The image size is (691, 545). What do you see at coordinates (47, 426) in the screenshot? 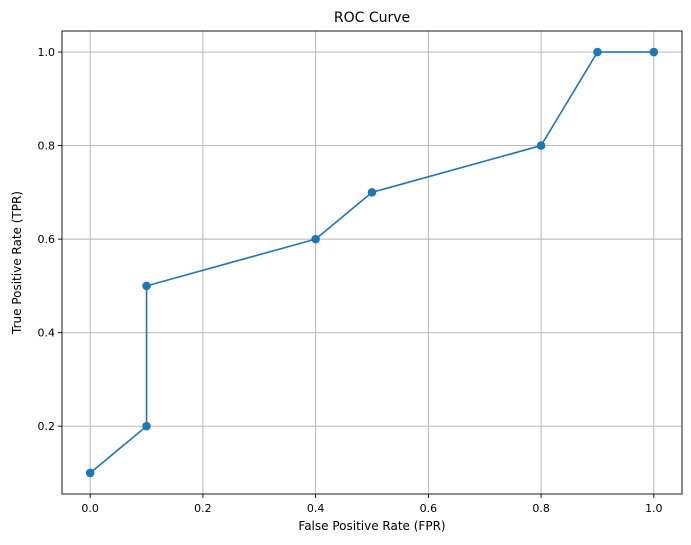
I see `y-tick-label: 0.2` at bounding box center [47, 426].